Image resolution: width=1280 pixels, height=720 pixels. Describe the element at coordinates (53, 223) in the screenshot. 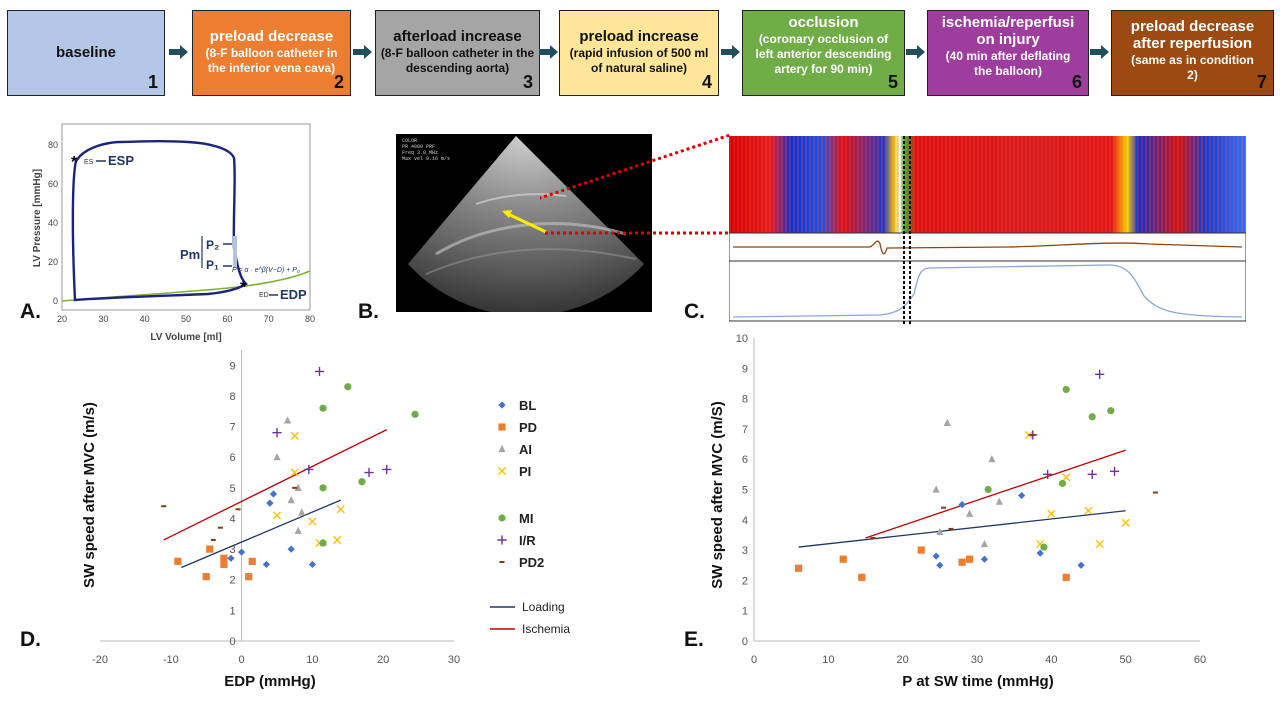

I see `pv-y-tick: 40` at that location.